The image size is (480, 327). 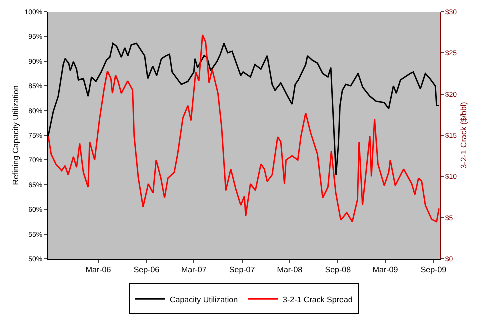 I want to click on x-tick-label: Sep-07, so click(x=242, y=270).